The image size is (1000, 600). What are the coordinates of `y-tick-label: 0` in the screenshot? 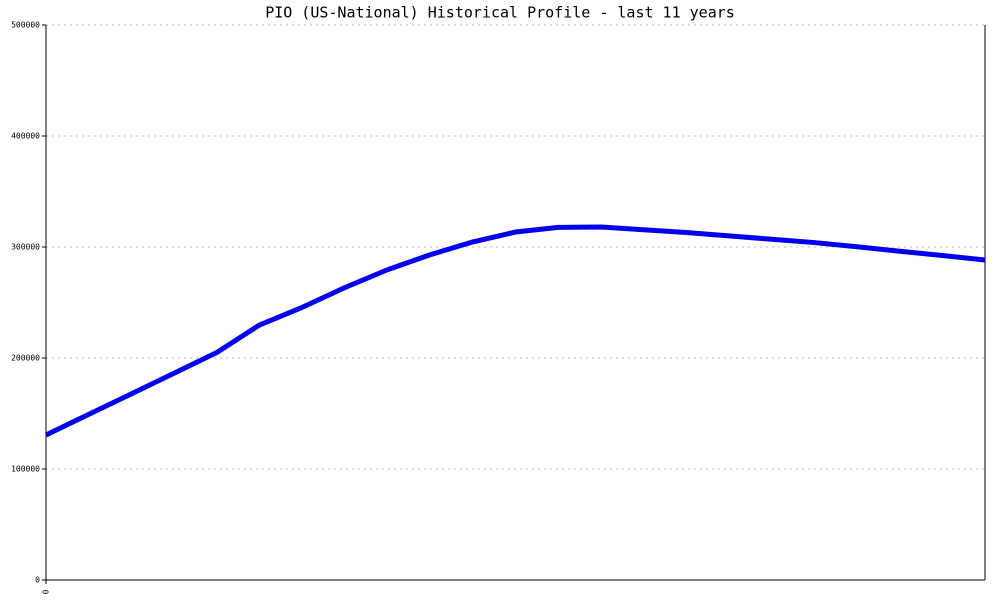 It's located at (37, 580).